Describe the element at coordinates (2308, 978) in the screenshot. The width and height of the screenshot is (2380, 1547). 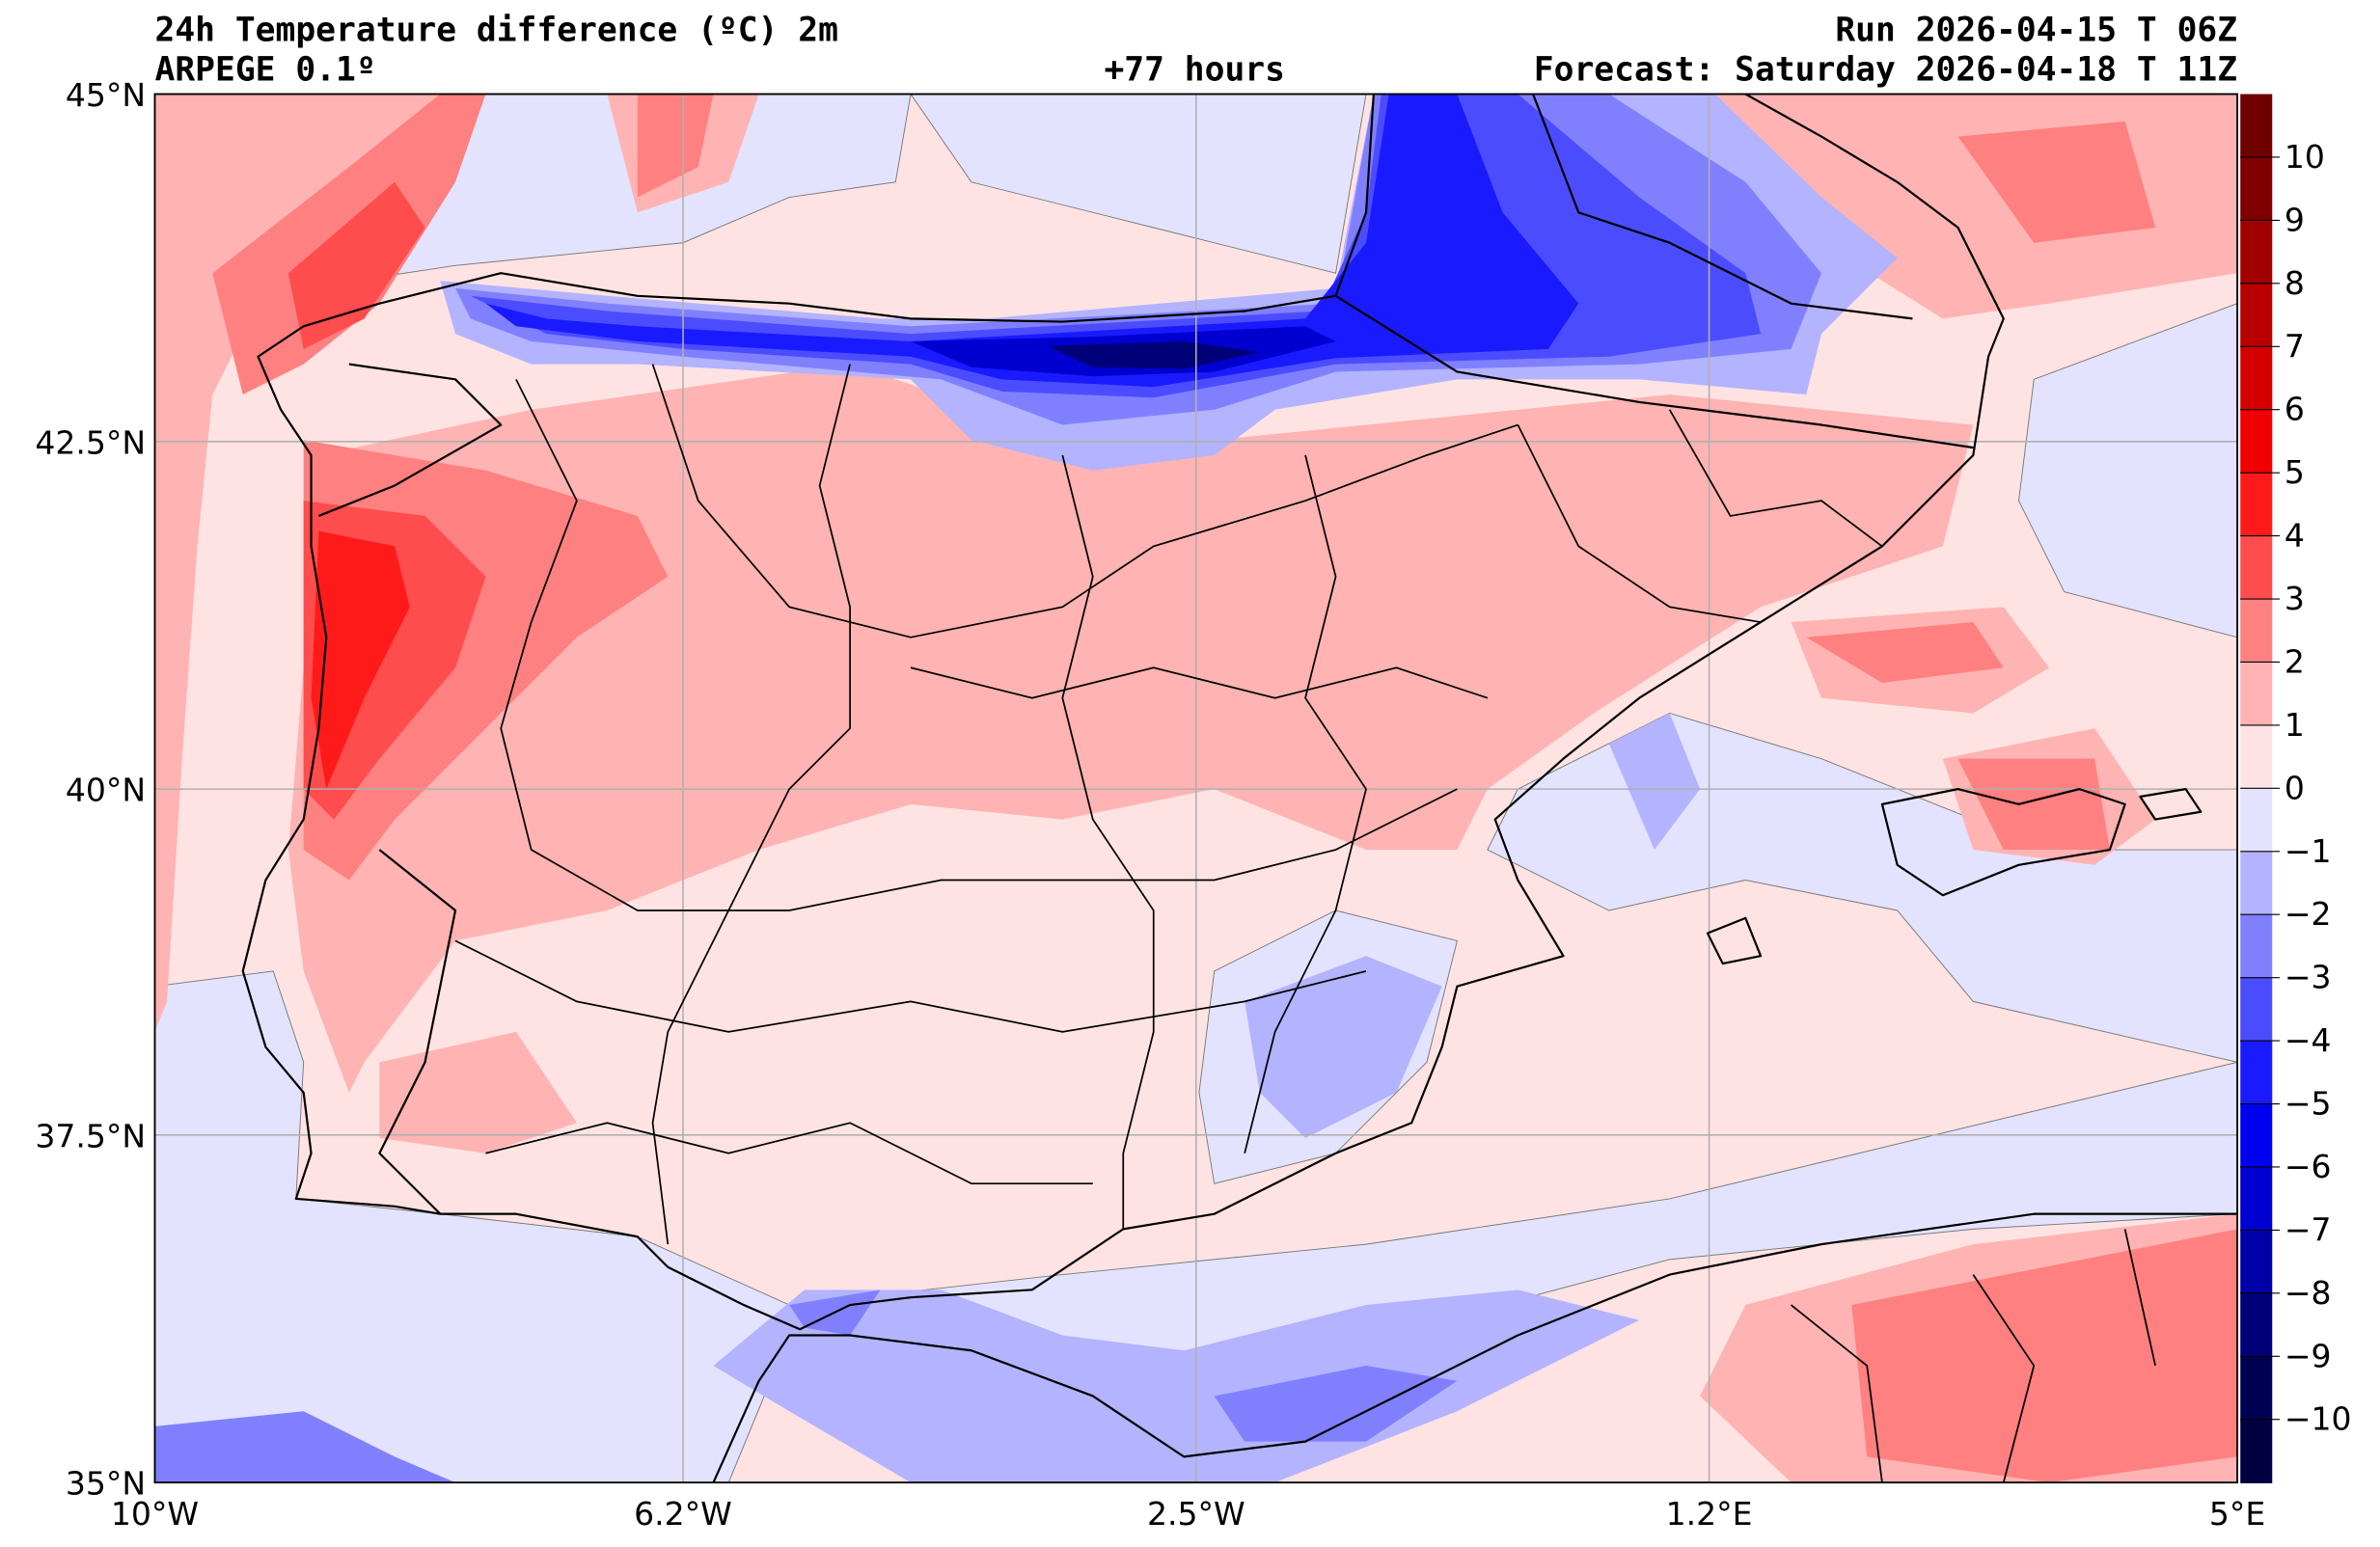
I see `colorbar-tick-label: −3` at that location.